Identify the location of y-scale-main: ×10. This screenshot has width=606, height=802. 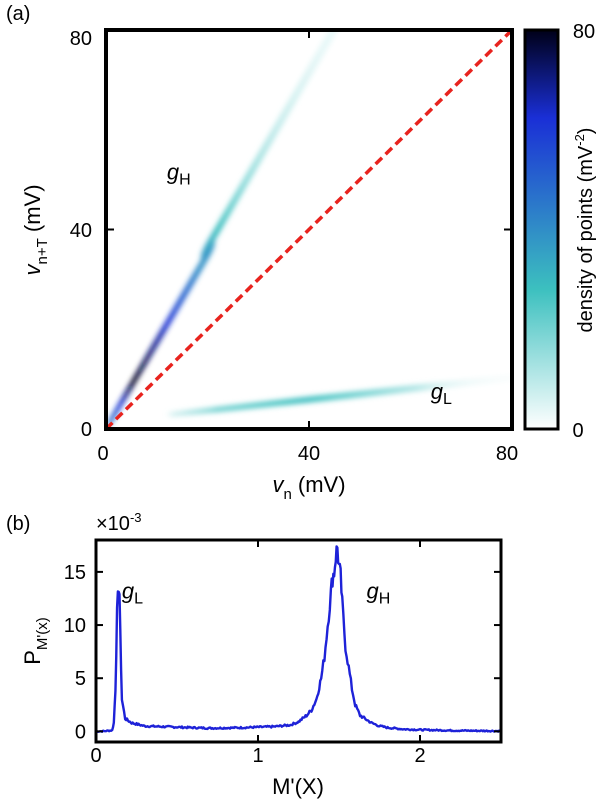
(113, 524).